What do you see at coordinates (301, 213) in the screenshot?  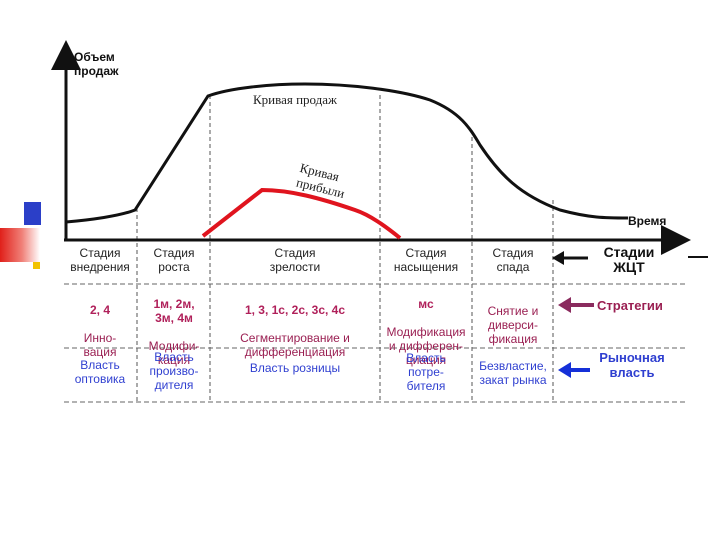 I see `profit-curve` at bounding box center [301, 213].